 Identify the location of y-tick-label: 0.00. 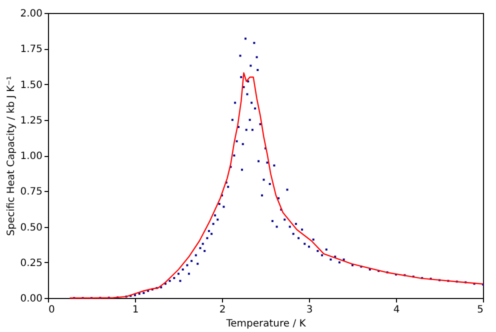
(31, 299).